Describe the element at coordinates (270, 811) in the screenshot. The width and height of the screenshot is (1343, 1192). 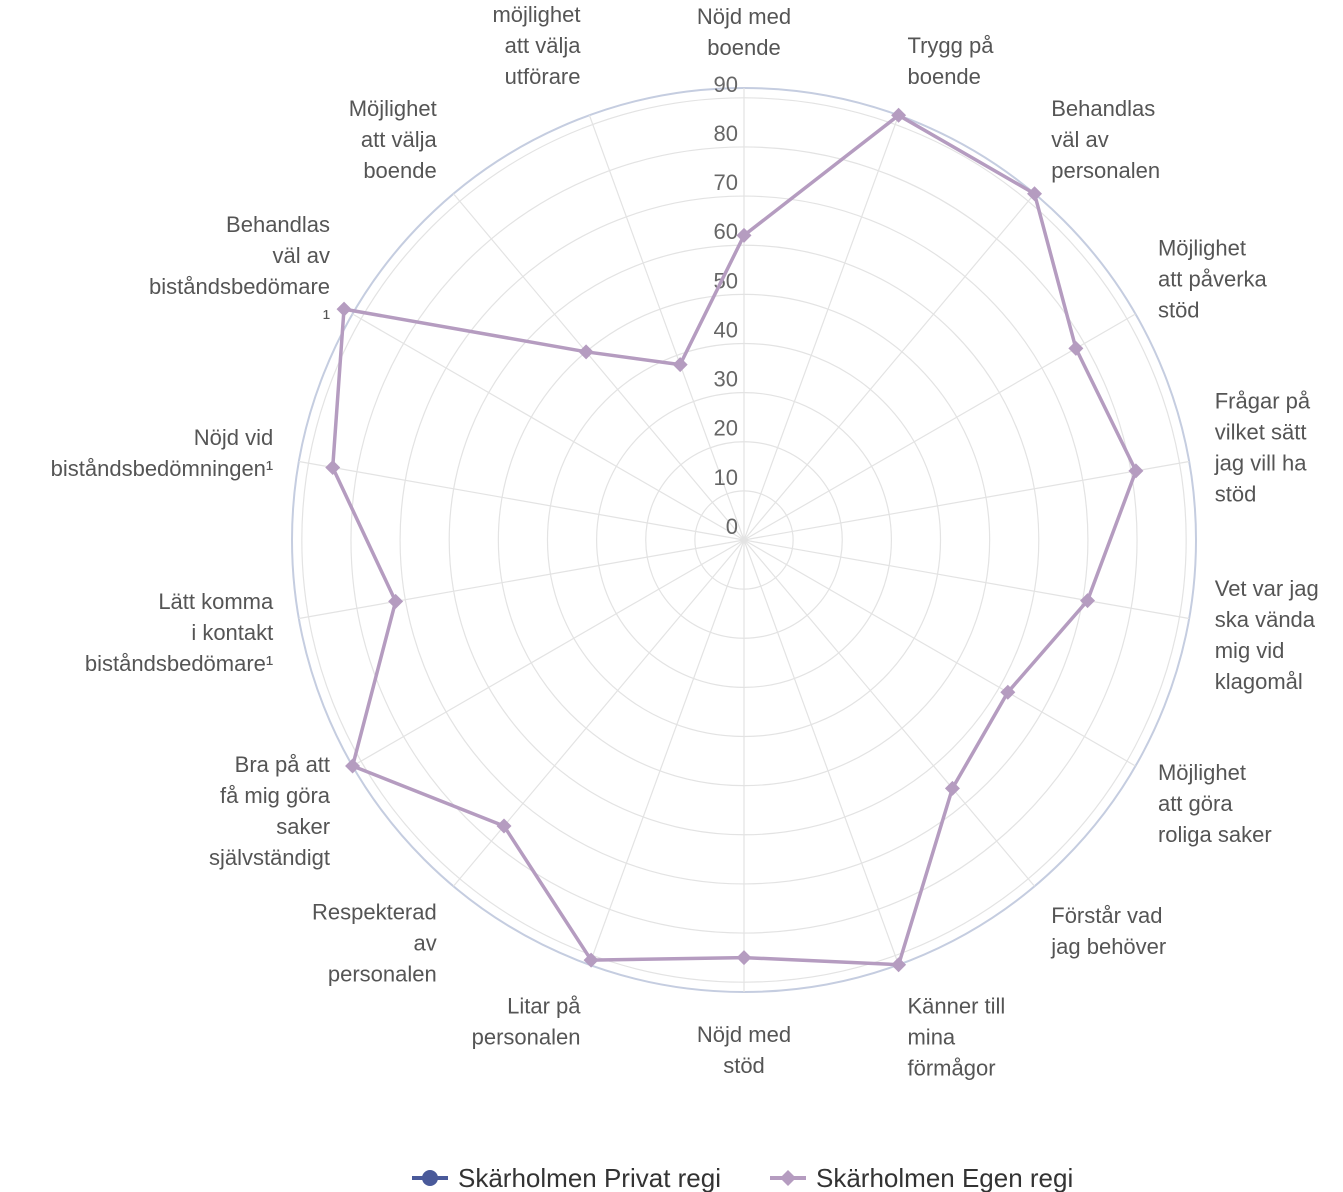
I see `category-label: Bra på att få mig göra saker självständigt` at that location.